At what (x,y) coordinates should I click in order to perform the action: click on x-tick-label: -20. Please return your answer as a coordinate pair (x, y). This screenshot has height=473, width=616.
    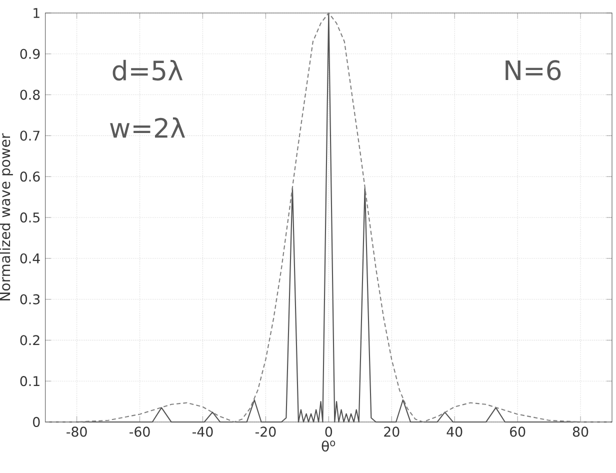
    Looking at the image, I should click on (265, 431).